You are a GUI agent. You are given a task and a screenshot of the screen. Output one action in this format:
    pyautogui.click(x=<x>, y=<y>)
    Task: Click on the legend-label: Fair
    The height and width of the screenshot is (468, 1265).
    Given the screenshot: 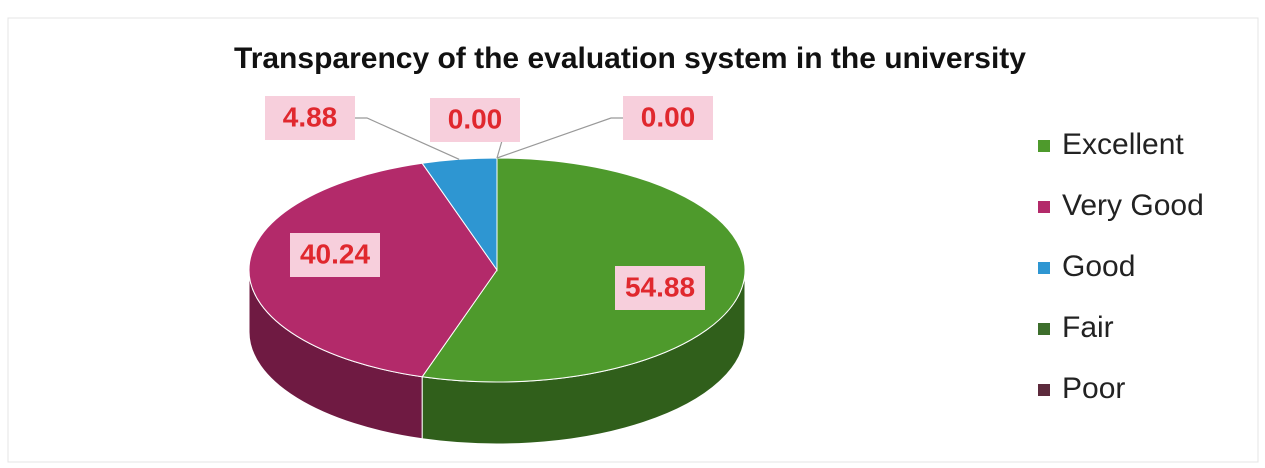 What is the action you would take?
    pyautogui.click(x=1088, y=327)
    